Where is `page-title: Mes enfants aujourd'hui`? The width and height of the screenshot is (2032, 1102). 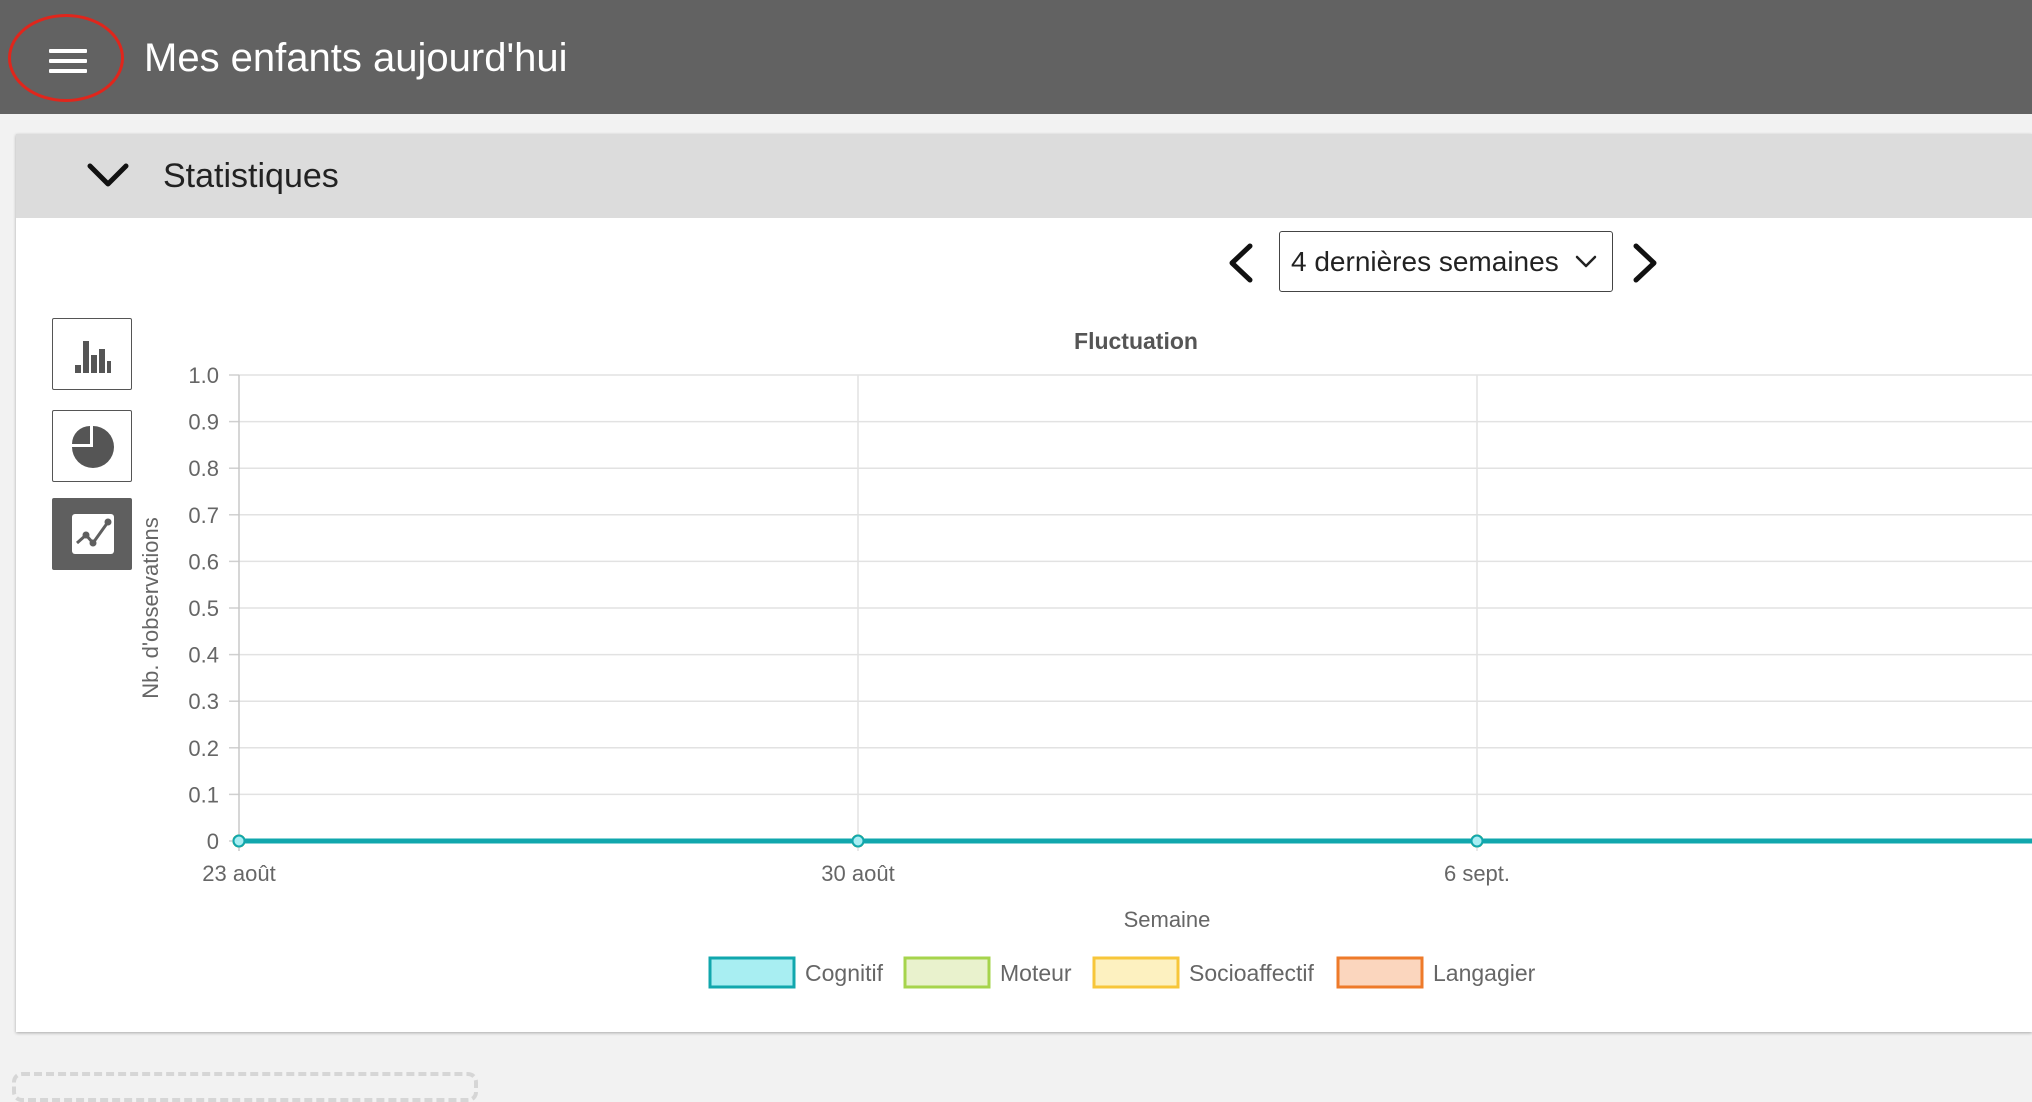
page-title: Mes enfants aujourd'hui is located at coordinates (356, 58).